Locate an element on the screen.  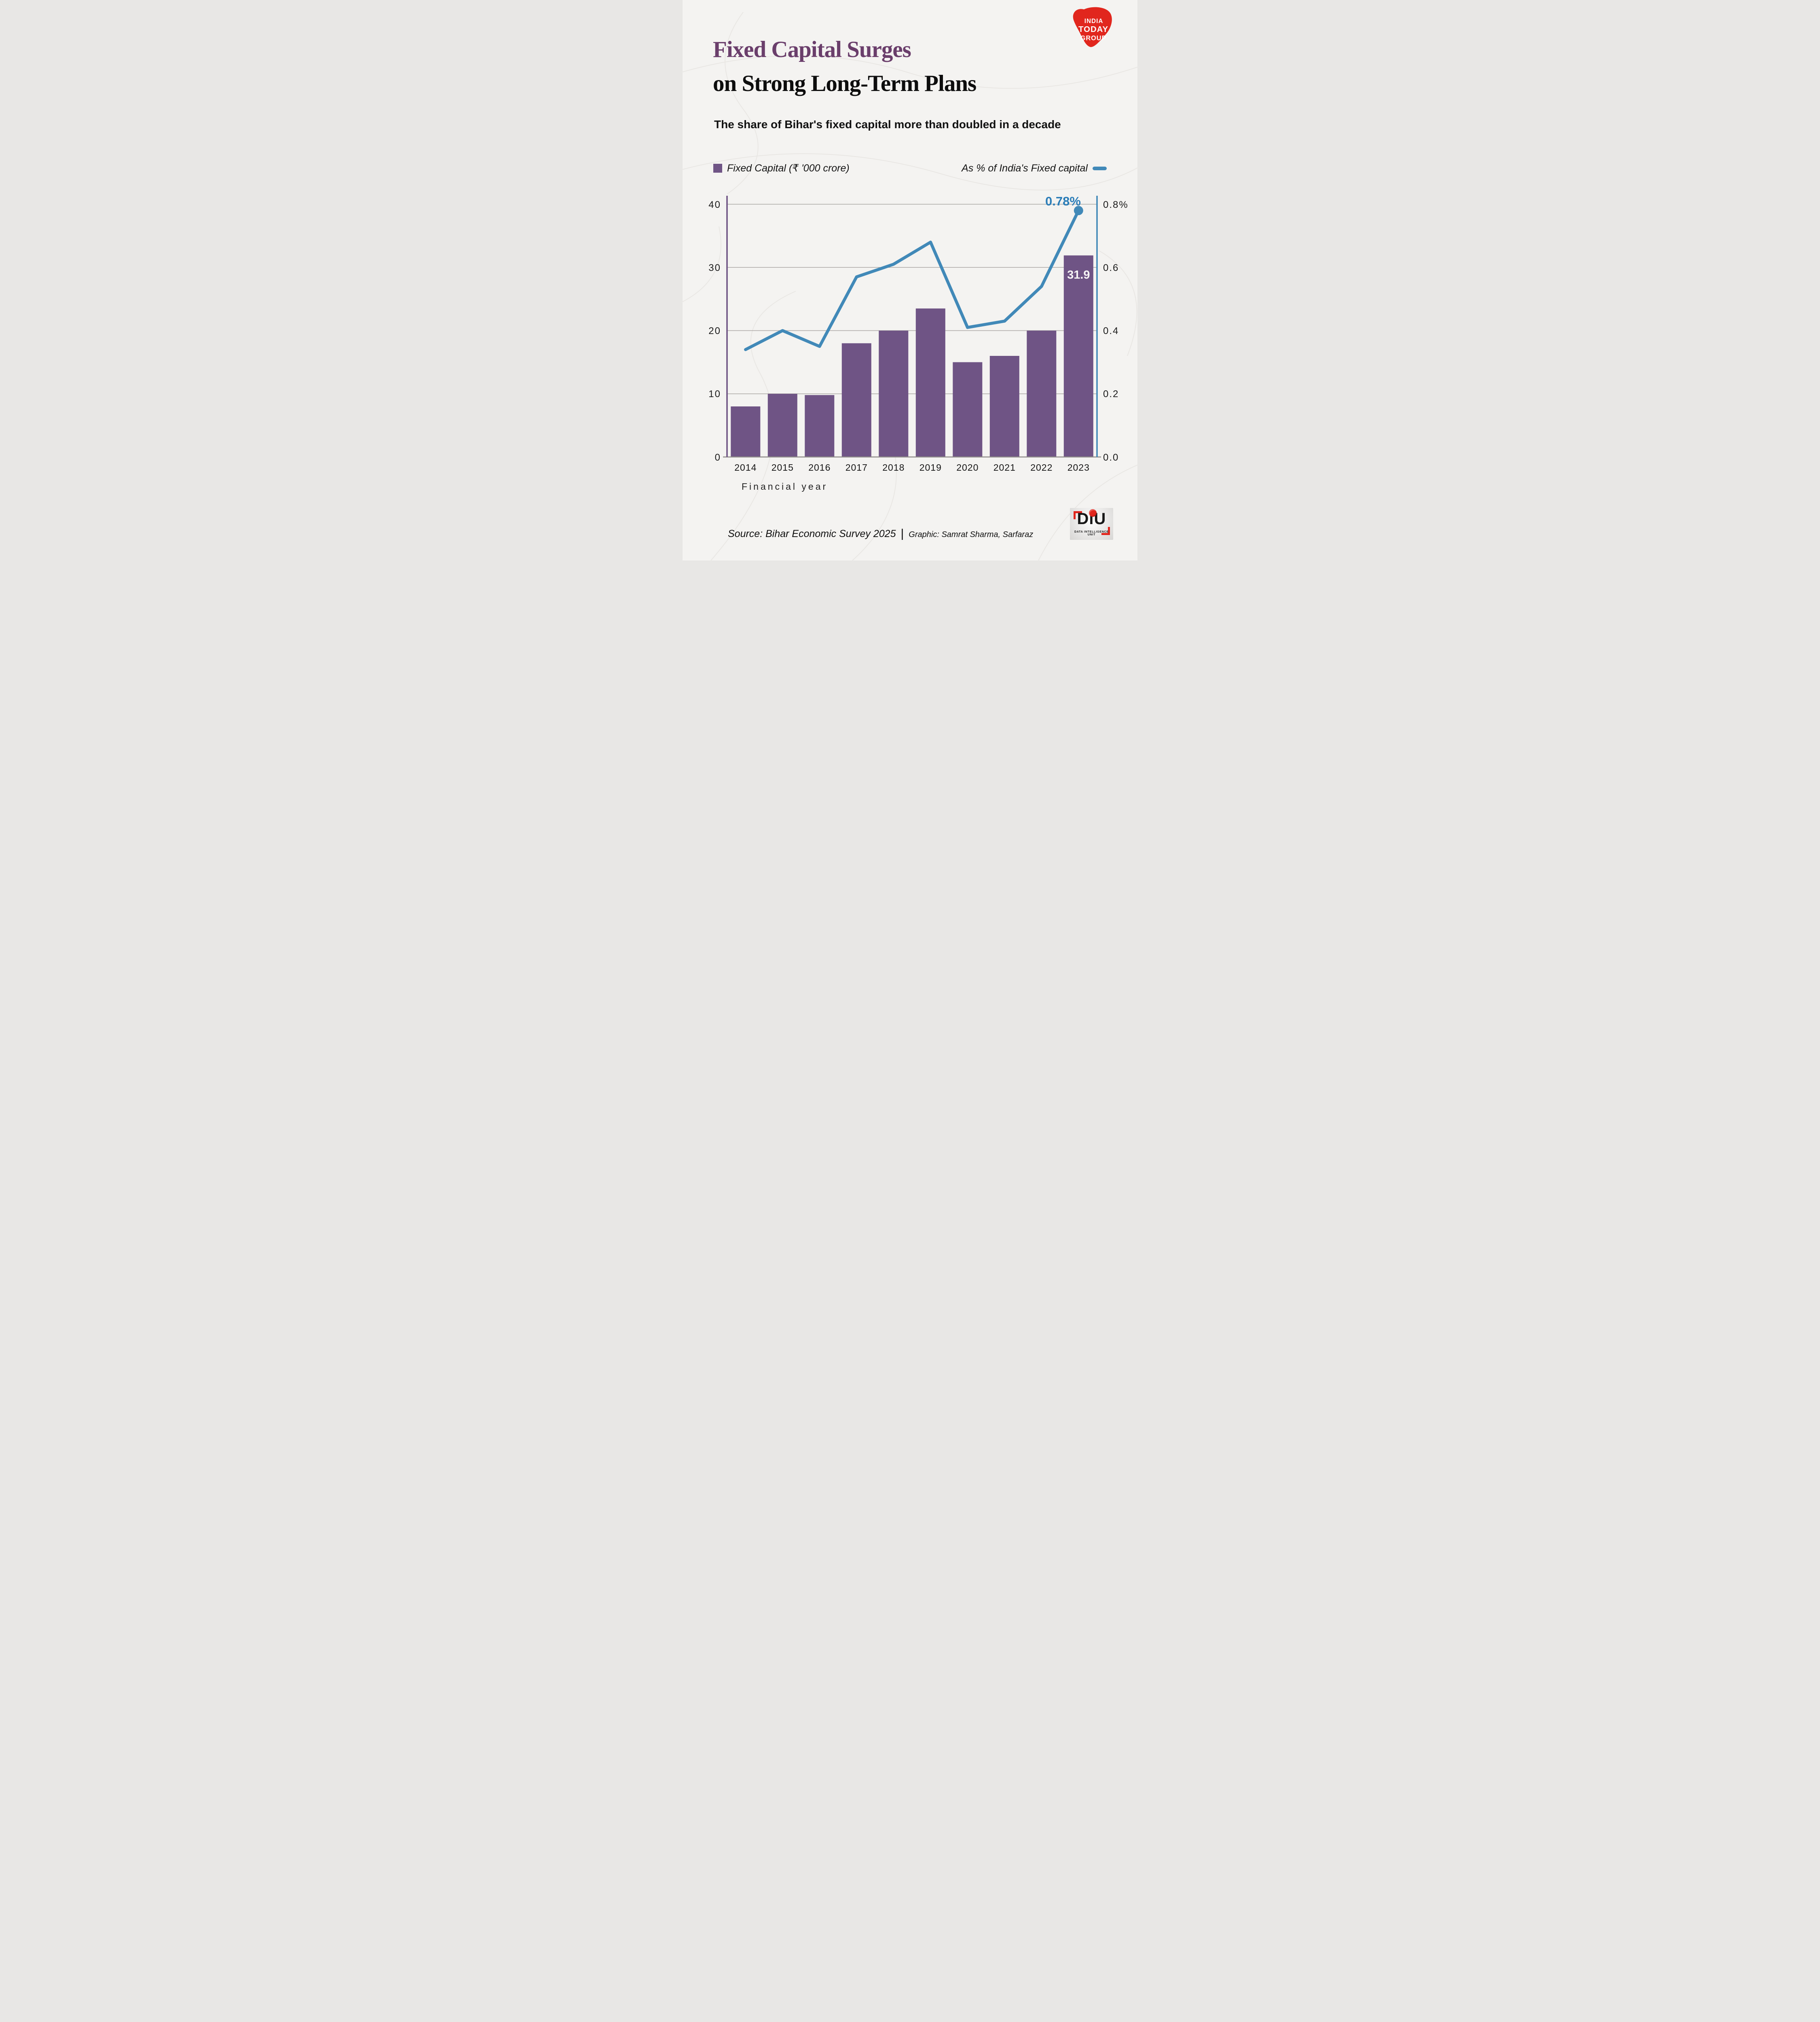
legend-item-line: As % of India's Fixed capital is located at coordinates (1034, 168).